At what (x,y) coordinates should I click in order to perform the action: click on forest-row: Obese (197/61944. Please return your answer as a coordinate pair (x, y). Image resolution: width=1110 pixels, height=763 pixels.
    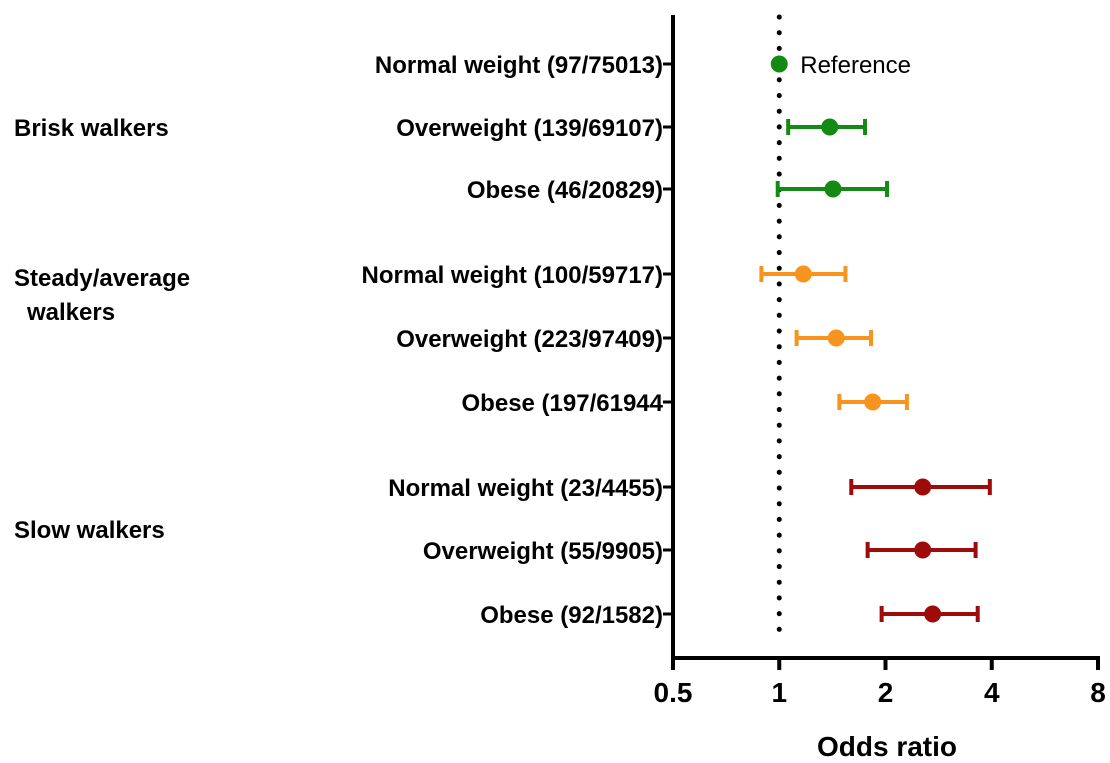
    Looking at the image, I should click on (685, 403).